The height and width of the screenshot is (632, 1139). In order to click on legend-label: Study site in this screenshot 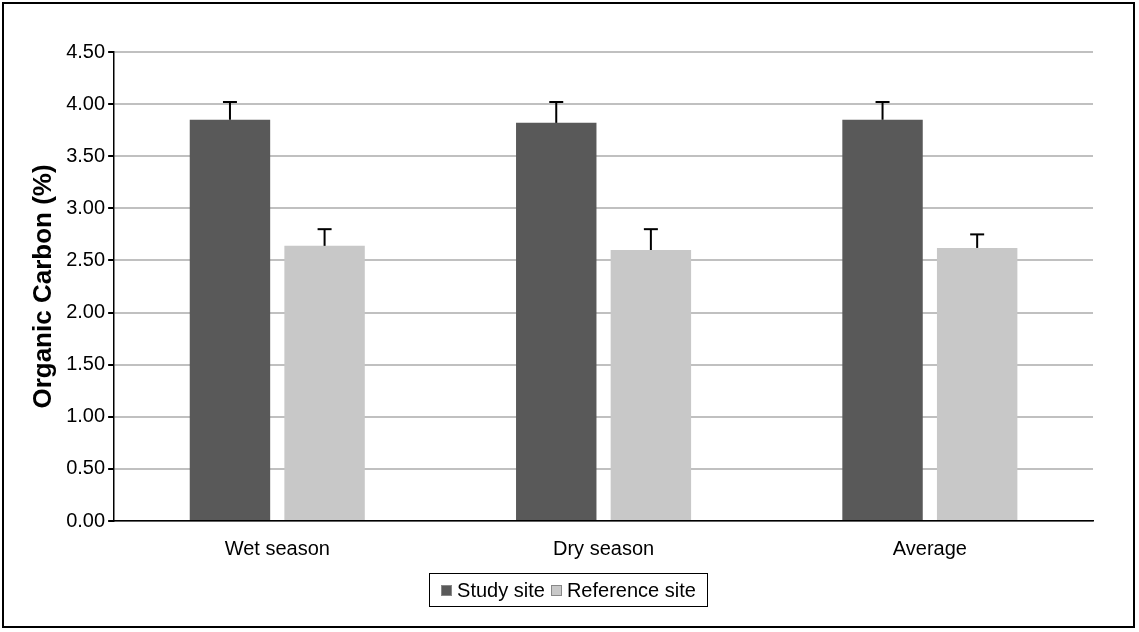, I will do `click(501, 590)`.